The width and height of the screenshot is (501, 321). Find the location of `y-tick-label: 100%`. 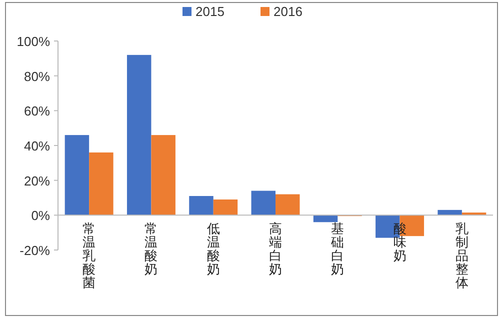

y-tick-label: 100% is located at coordinates (33, 41).